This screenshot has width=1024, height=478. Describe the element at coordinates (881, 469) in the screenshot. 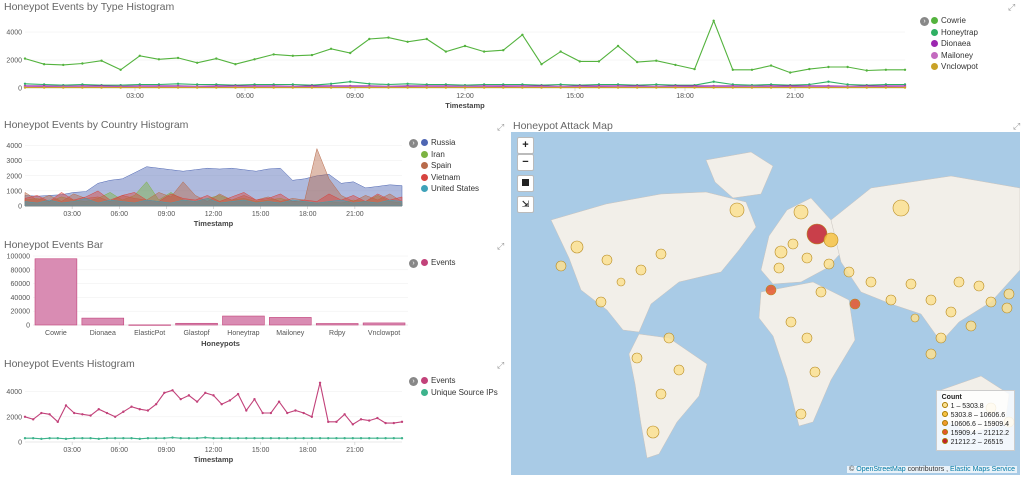

I see `osm-link: OpenStreetMap` at that location.